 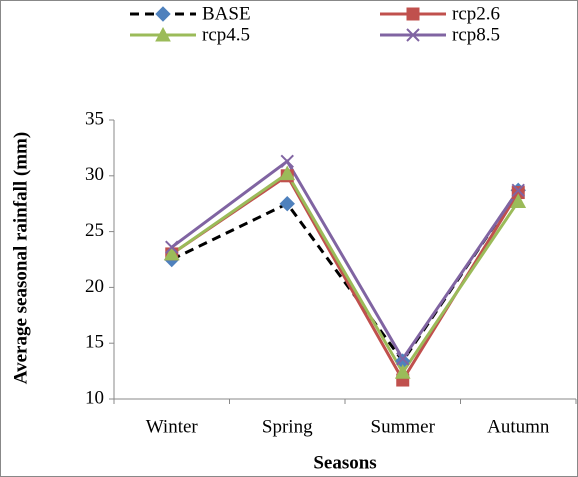 I want to click on legend-entry: BASE, so click(x=190, y=13).